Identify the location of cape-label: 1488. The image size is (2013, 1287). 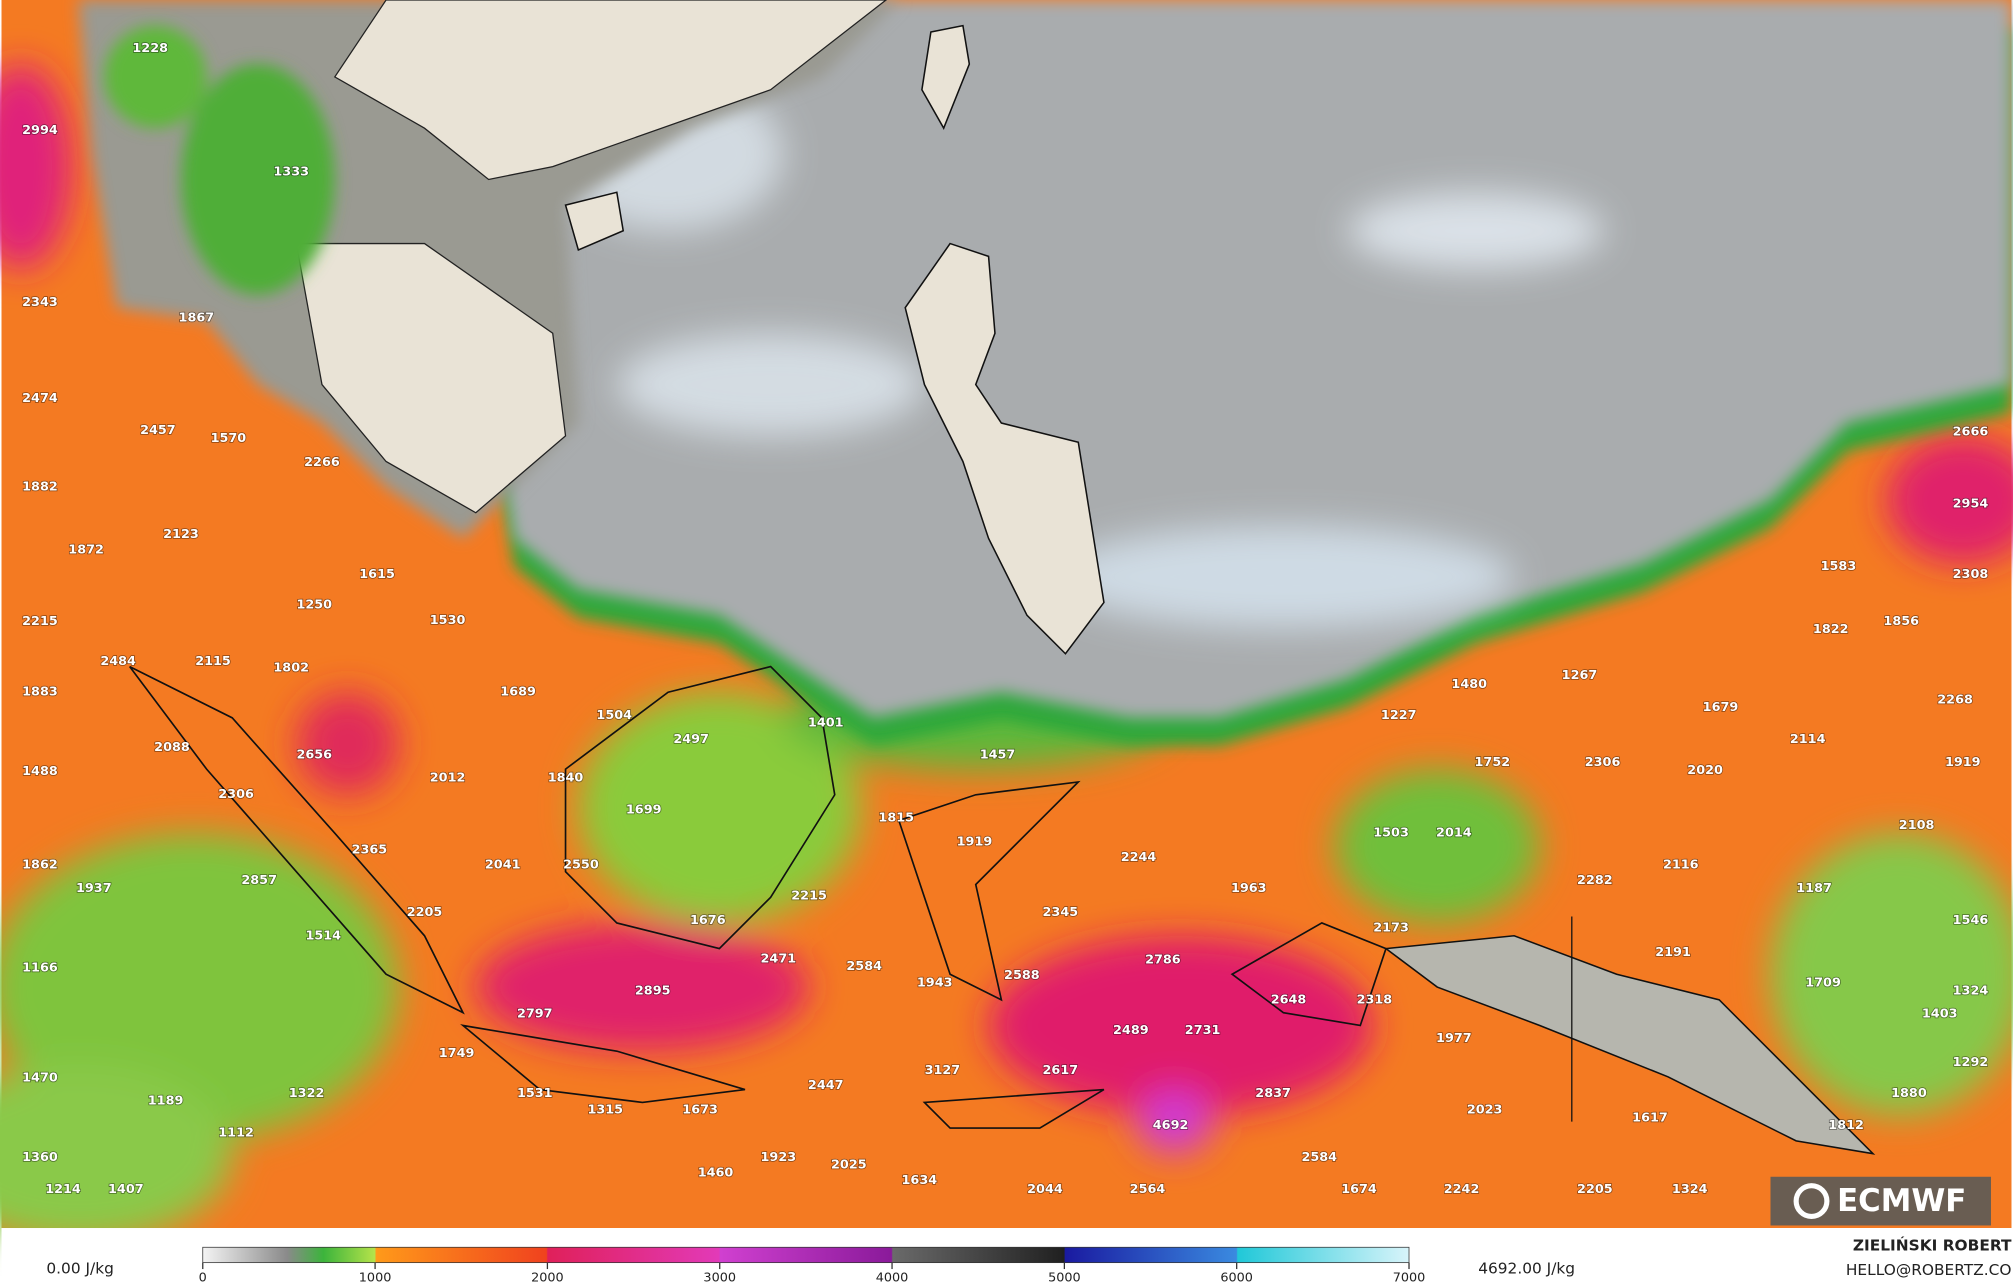
(40, 771).